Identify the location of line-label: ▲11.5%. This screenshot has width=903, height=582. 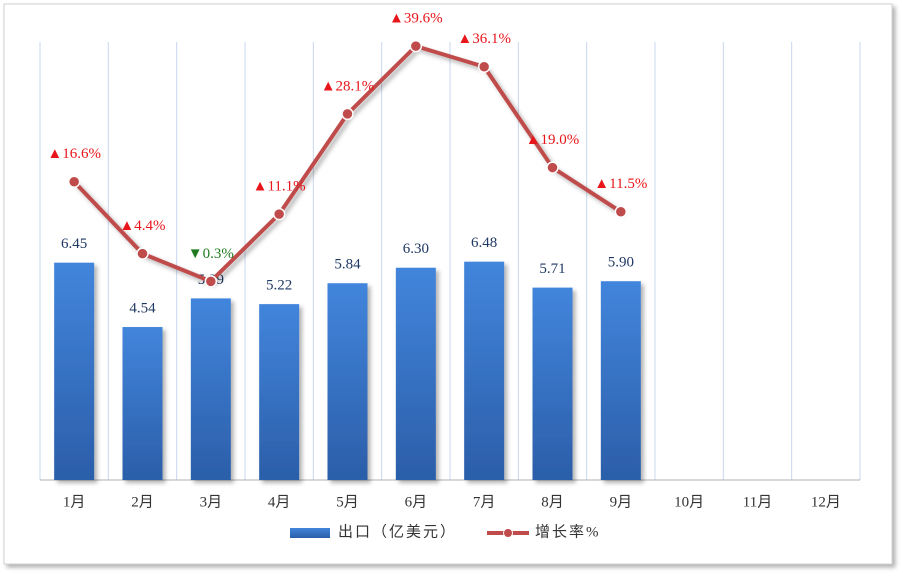
(620, 184).